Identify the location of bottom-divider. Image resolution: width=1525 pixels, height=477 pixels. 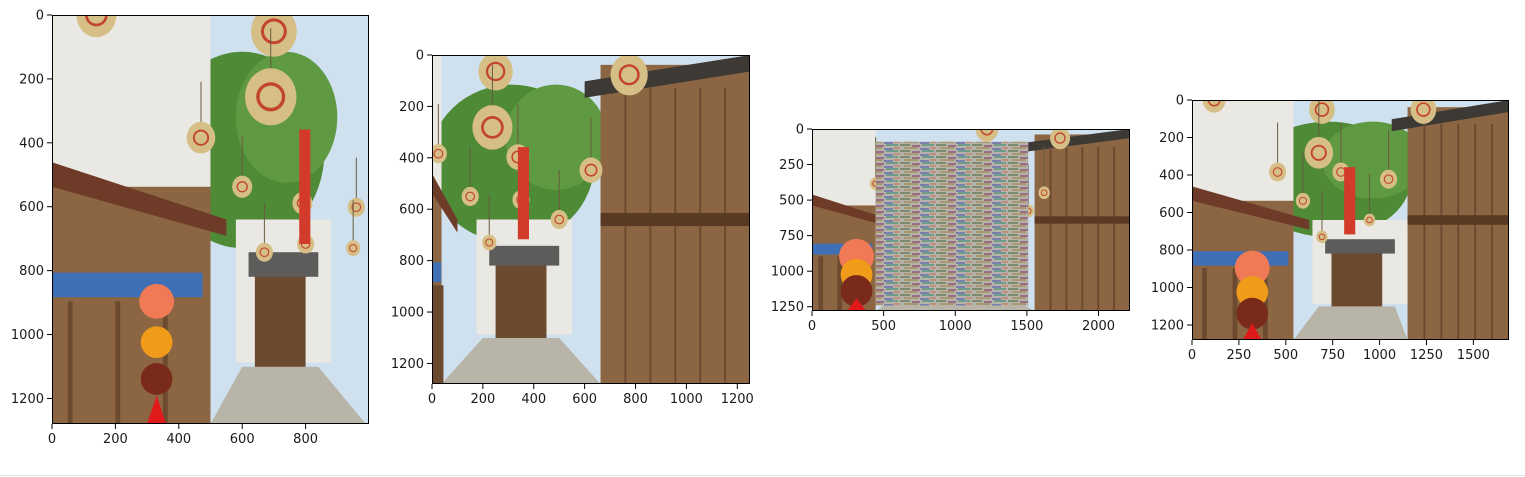
(762, 475).